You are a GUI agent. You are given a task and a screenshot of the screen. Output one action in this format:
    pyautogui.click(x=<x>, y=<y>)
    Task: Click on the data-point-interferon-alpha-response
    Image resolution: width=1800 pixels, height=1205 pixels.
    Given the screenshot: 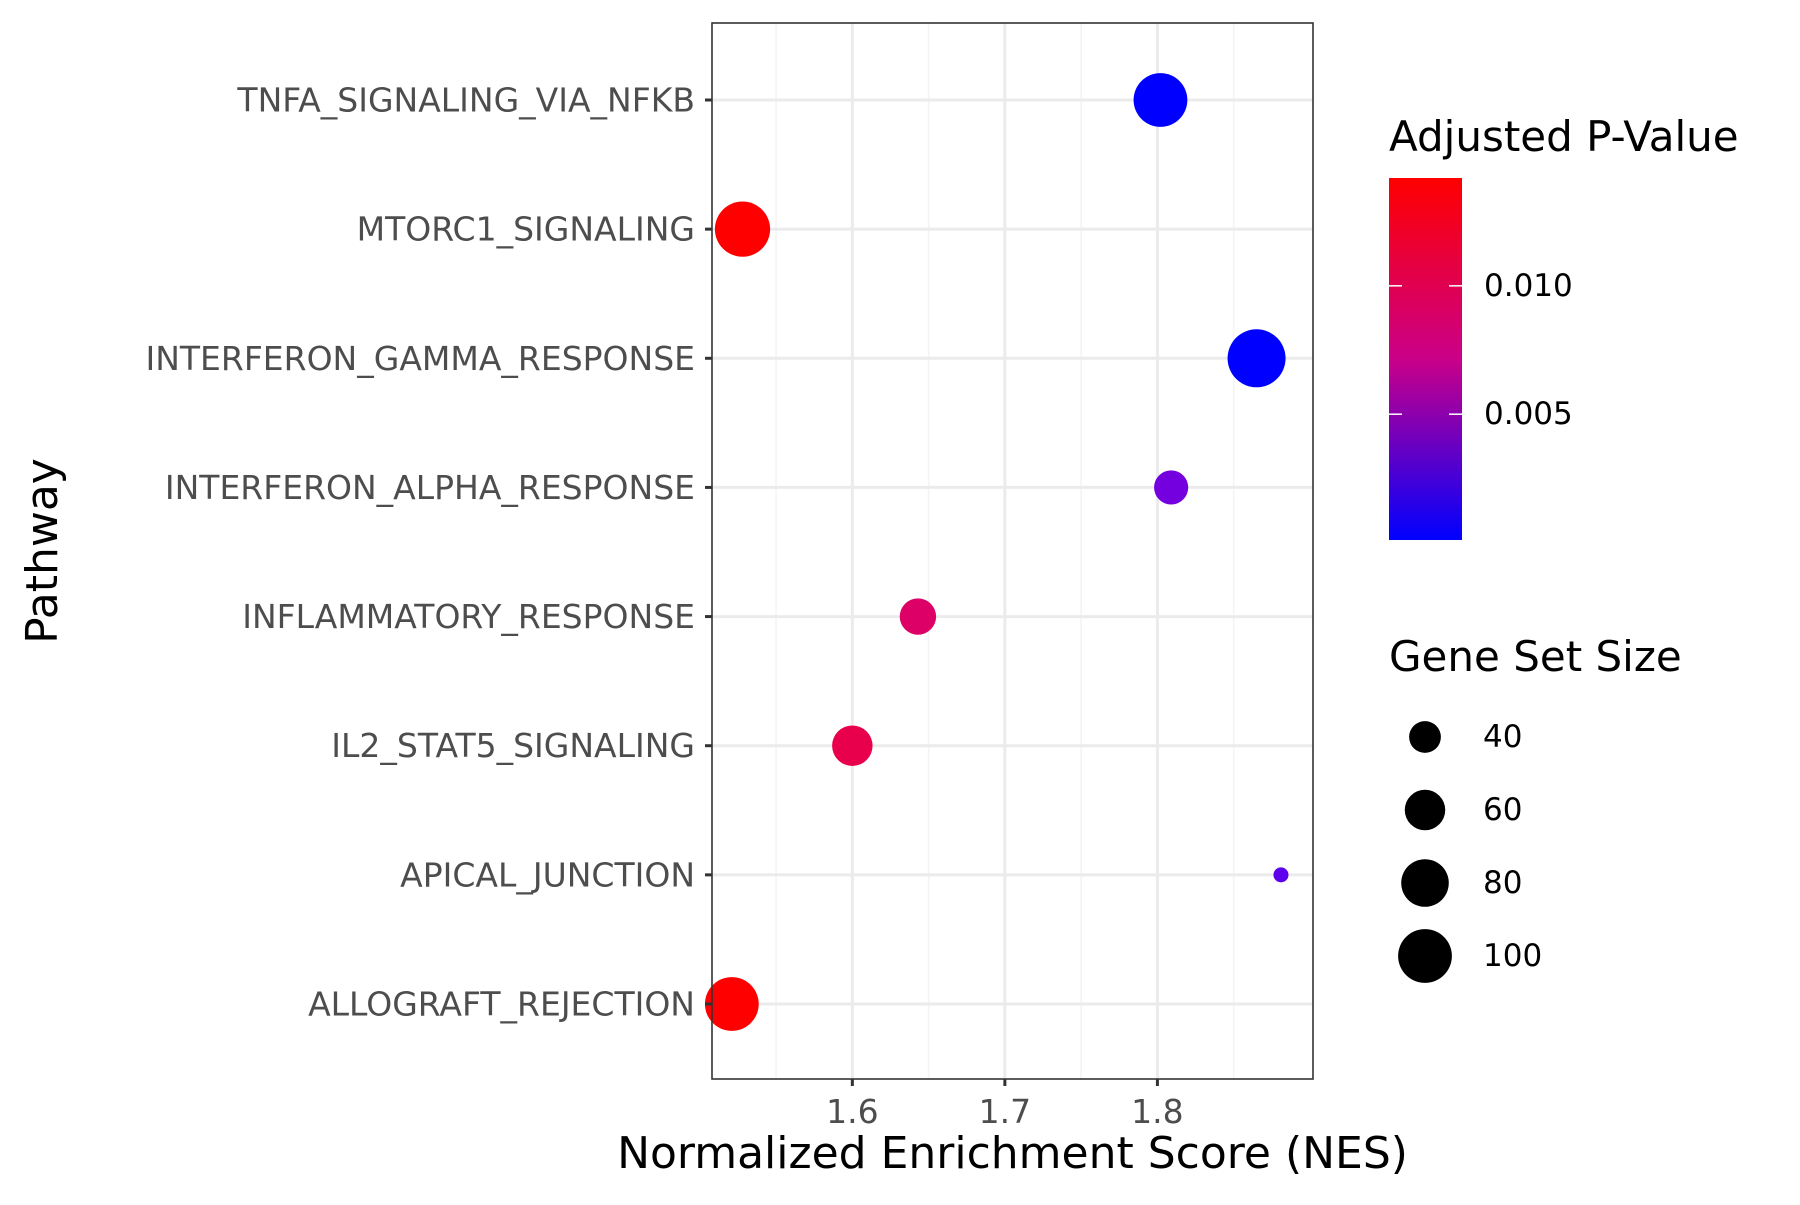 What is the action you would take?
    pyautogui.click(x=1171, y=487)
    